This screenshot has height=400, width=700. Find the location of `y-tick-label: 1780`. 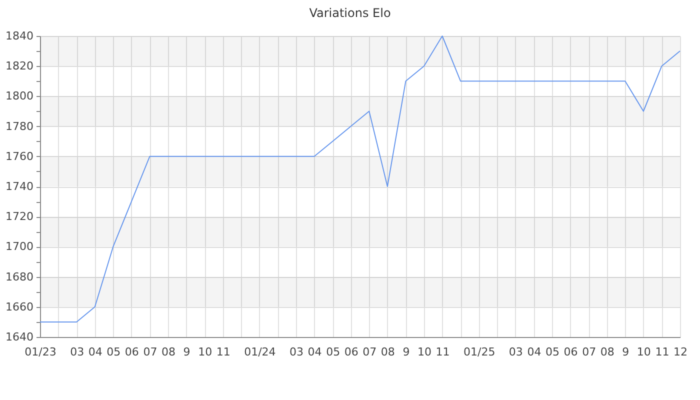

y-tick-label: 1780 is located at coordinates (20, 126).